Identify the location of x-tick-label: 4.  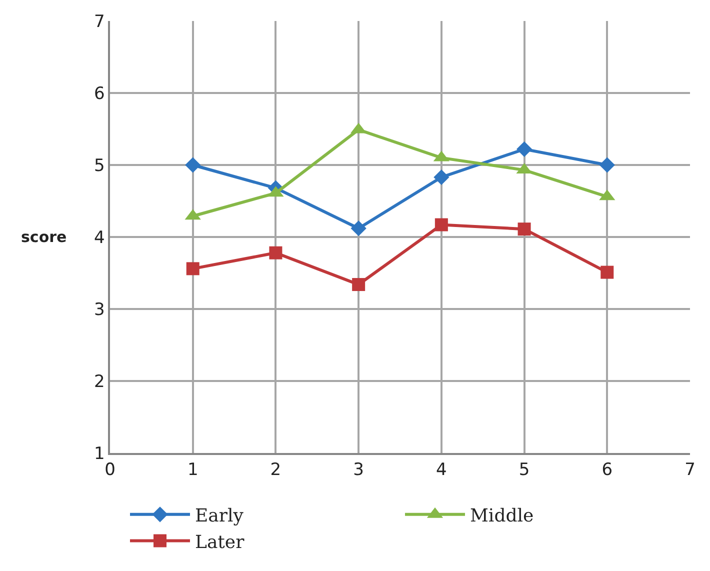
(441, 470).